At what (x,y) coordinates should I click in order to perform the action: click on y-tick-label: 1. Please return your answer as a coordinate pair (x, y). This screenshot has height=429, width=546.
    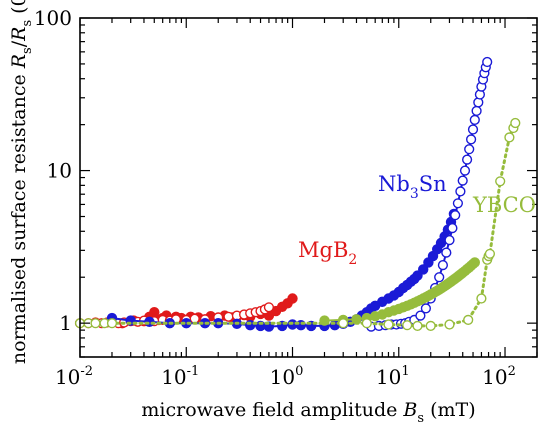
    Looking at the image, I should click on (65, 323).